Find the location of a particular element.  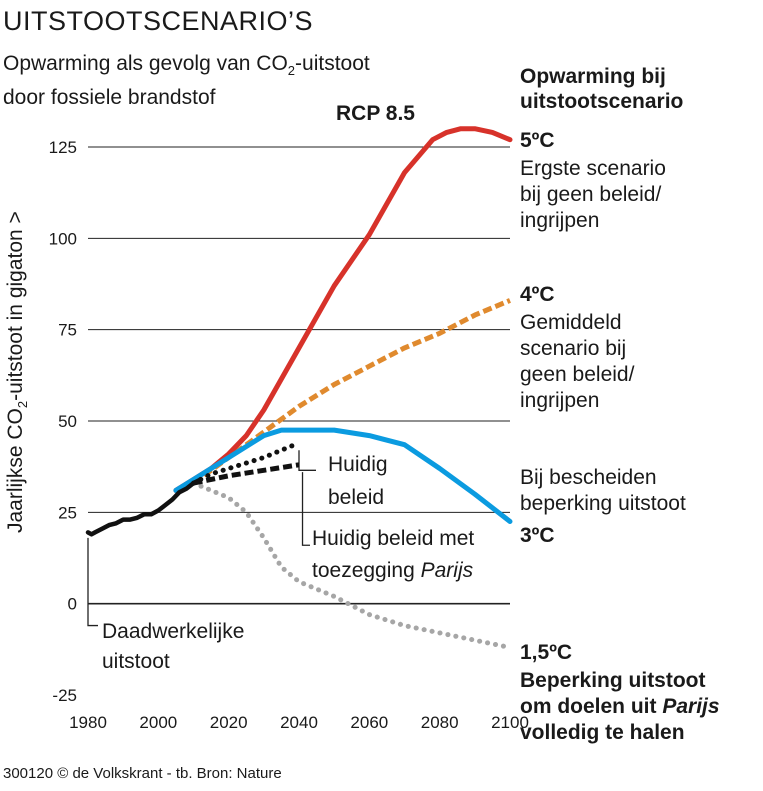

scenario-5-desc: Ergste scenario bij geen beleid/ingrijpen is located at coordinates (593, 194).